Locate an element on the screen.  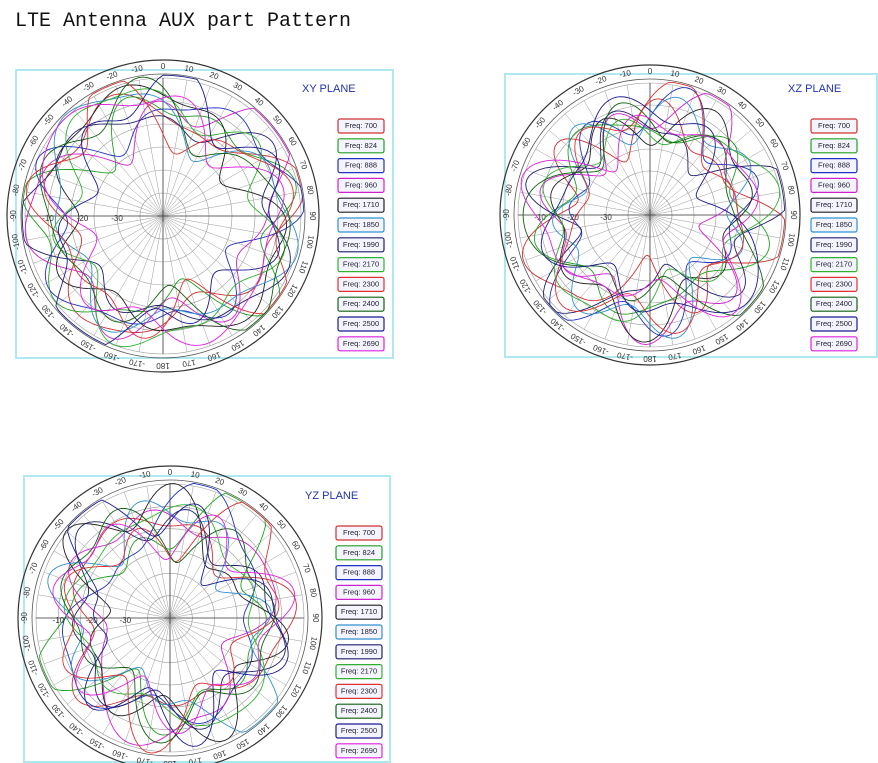
angle-label: 110 is located at coordinates (303, 268).